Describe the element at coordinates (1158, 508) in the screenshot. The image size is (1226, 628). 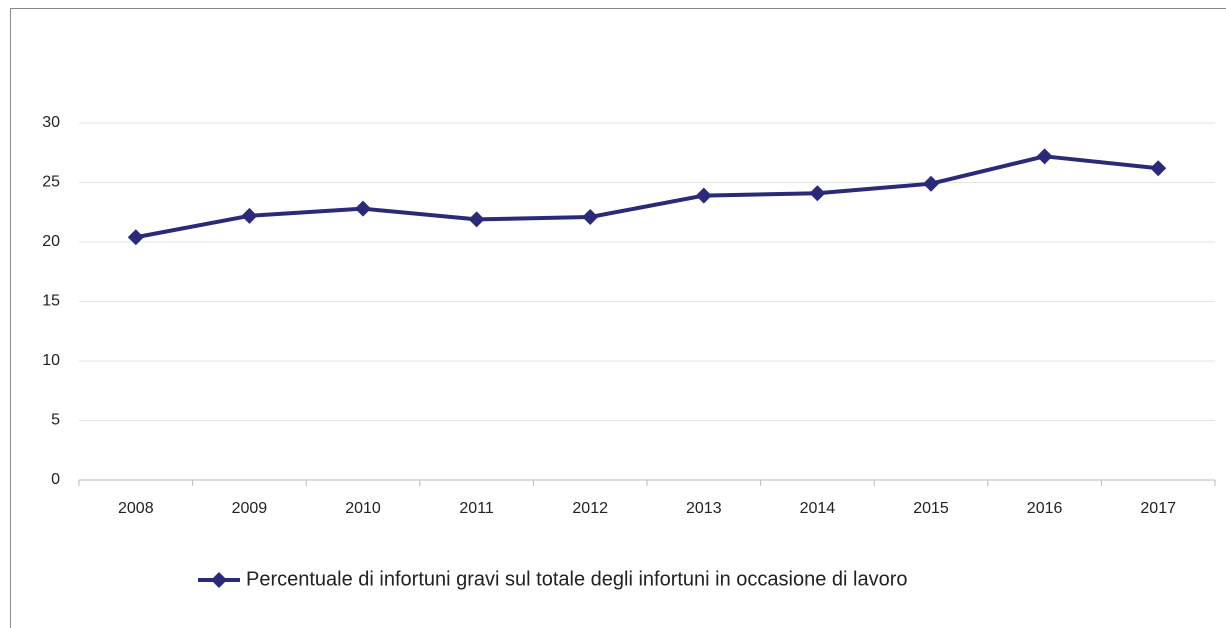
I see `x-tick-label: 2017` at that location.